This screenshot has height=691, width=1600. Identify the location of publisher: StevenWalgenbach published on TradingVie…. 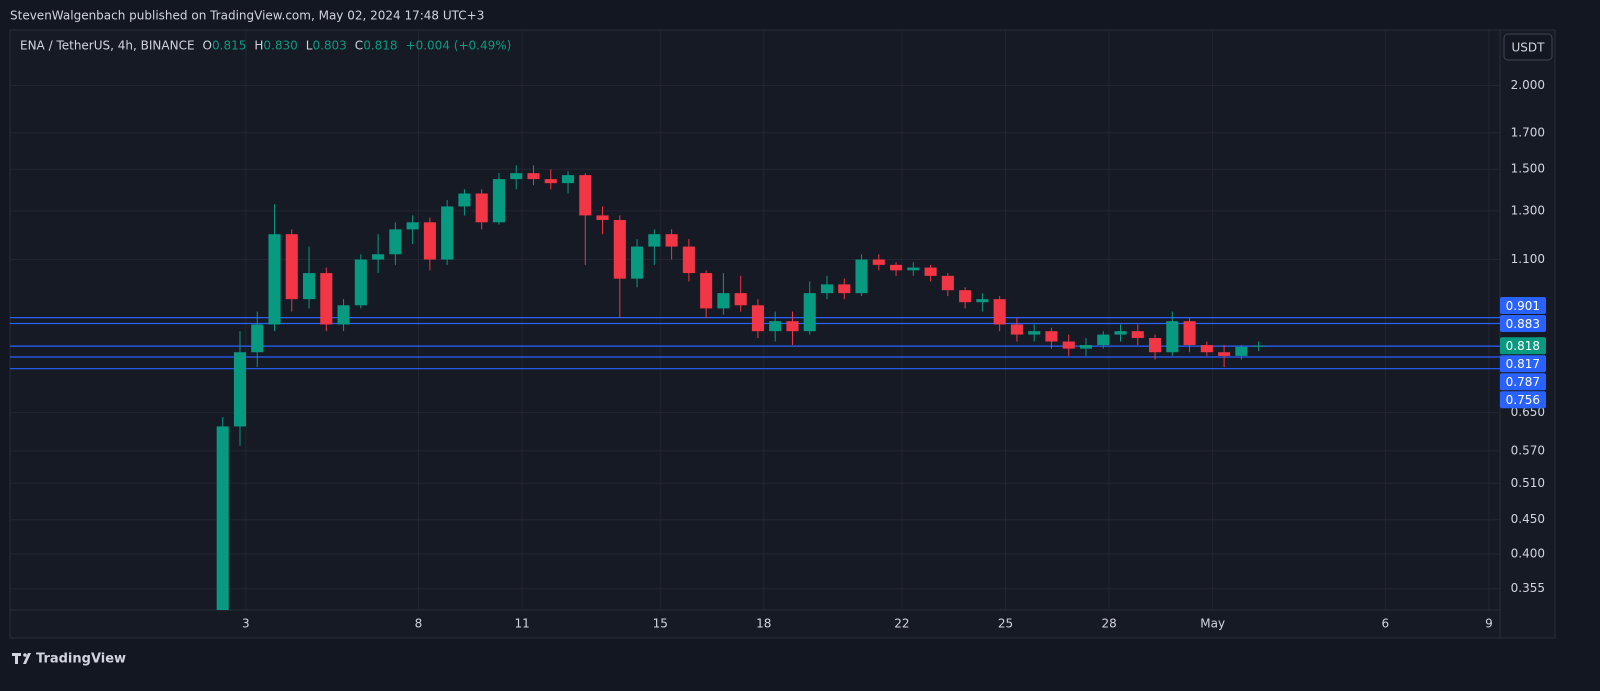
(247, 16).